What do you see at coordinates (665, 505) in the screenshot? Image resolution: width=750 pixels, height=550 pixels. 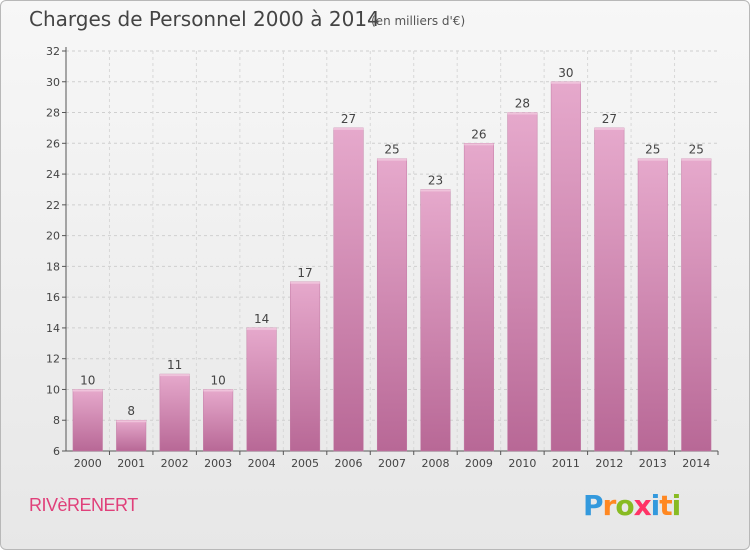 I see `logo-letter: t` at bounding box center [665, 505].